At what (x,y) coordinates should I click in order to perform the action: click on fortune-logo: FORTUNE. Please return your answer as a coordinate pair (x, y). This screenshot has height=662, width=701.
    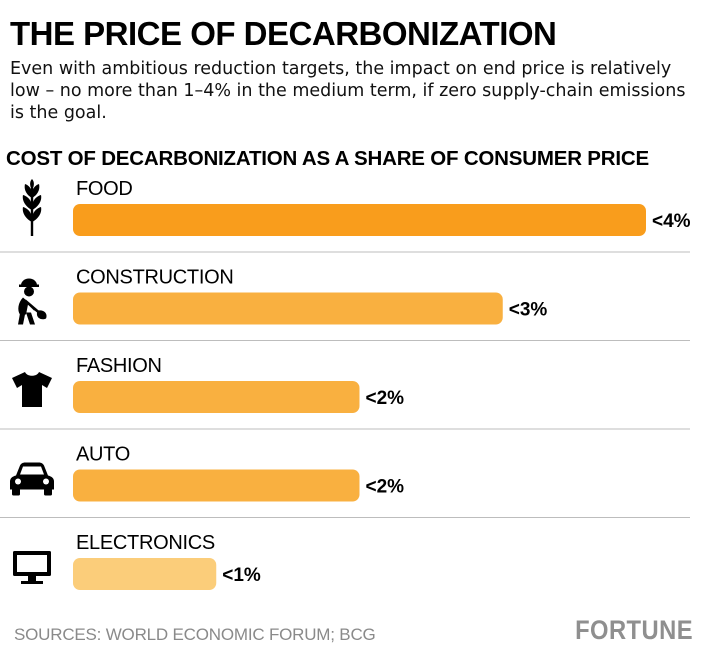
    Looking at the image, I should click on (634, 630).